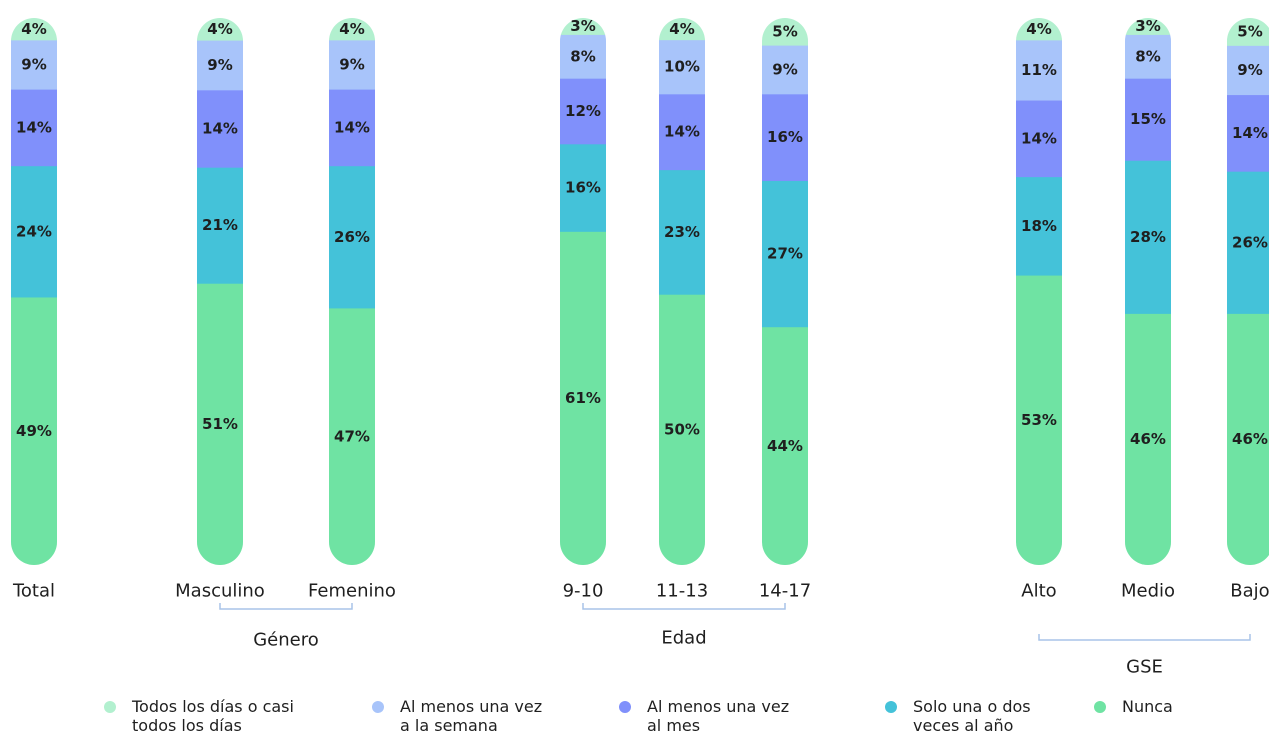 This screenshot has height=740, width=1269. What do you see at coordinates (785, 591) in the screenshot?
I see `category-label-14-17: 14-17` at bounding box center [785, 591].